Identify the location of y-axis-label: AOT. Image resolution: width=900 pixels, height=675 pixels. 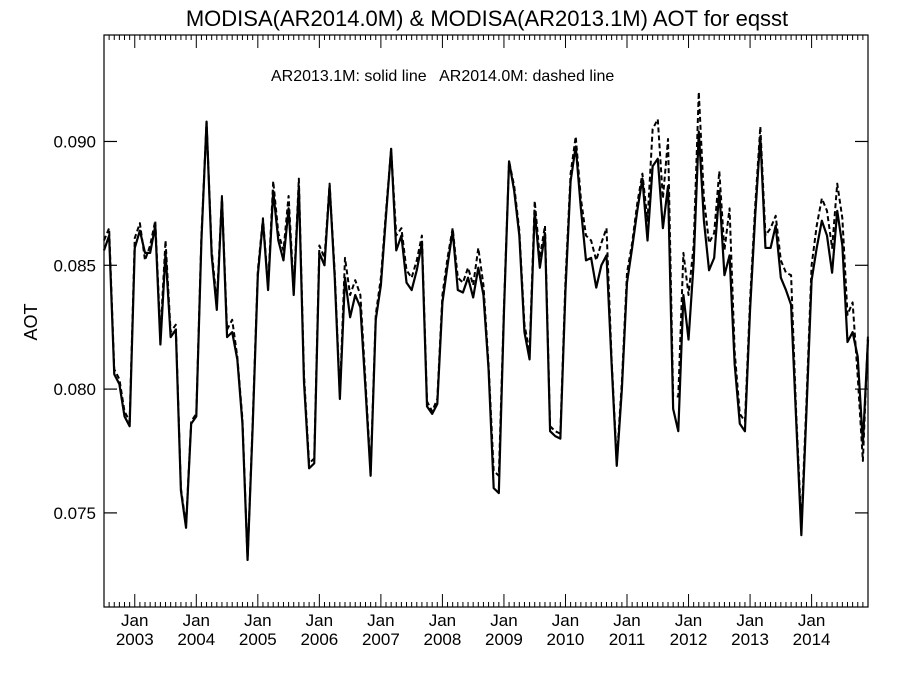
(31, 321).